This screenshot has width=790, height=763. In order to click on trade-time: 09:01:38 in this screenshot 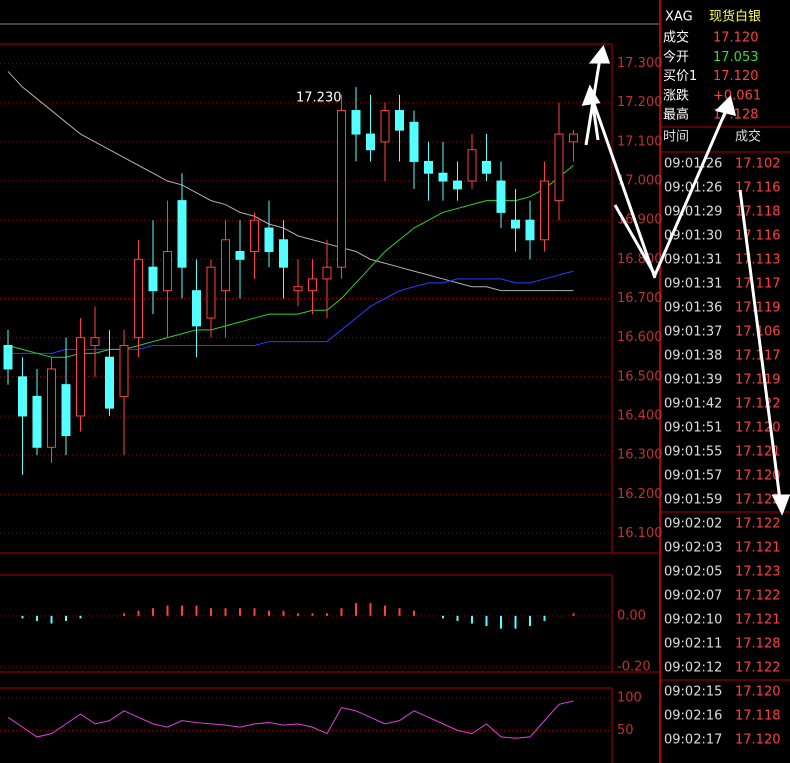, I will do `click(693, 356)`.